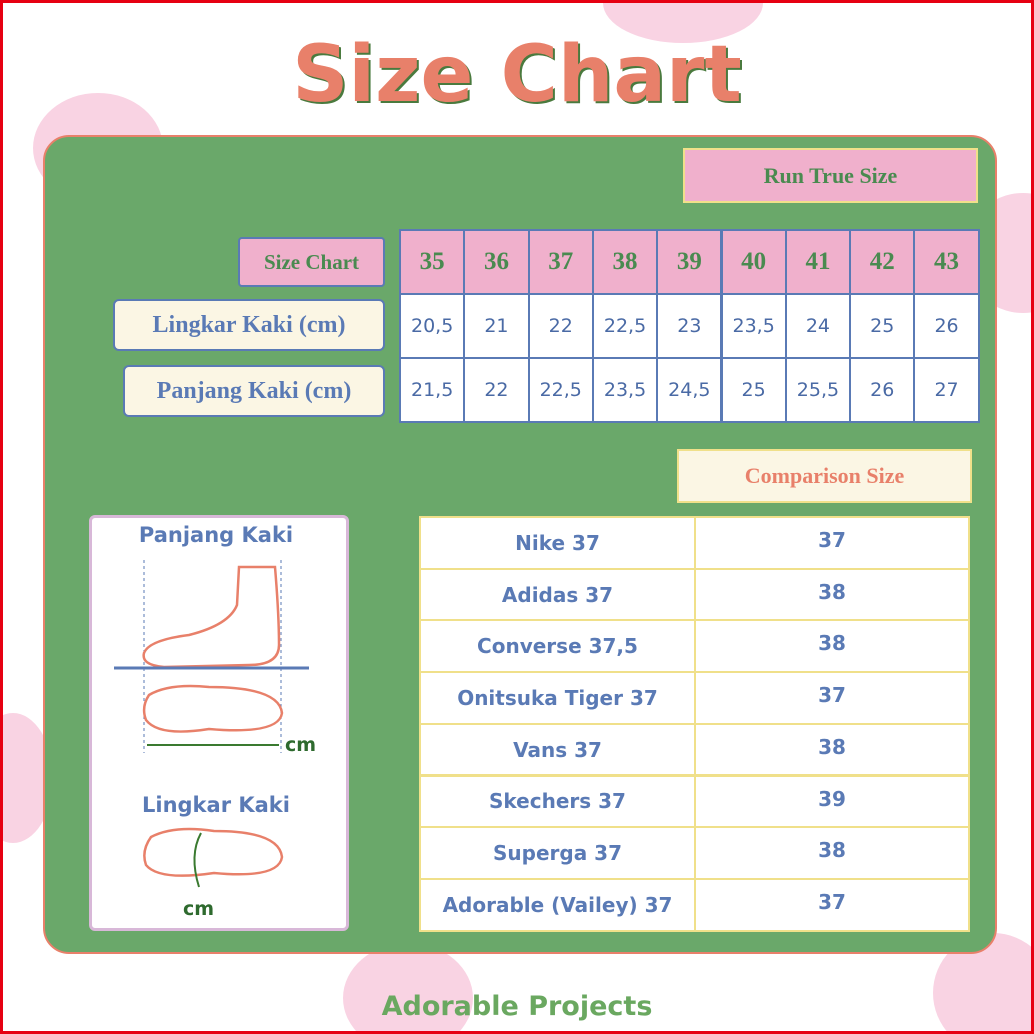  I want to click on brand-cell: Superga 37, so click(557, 853).